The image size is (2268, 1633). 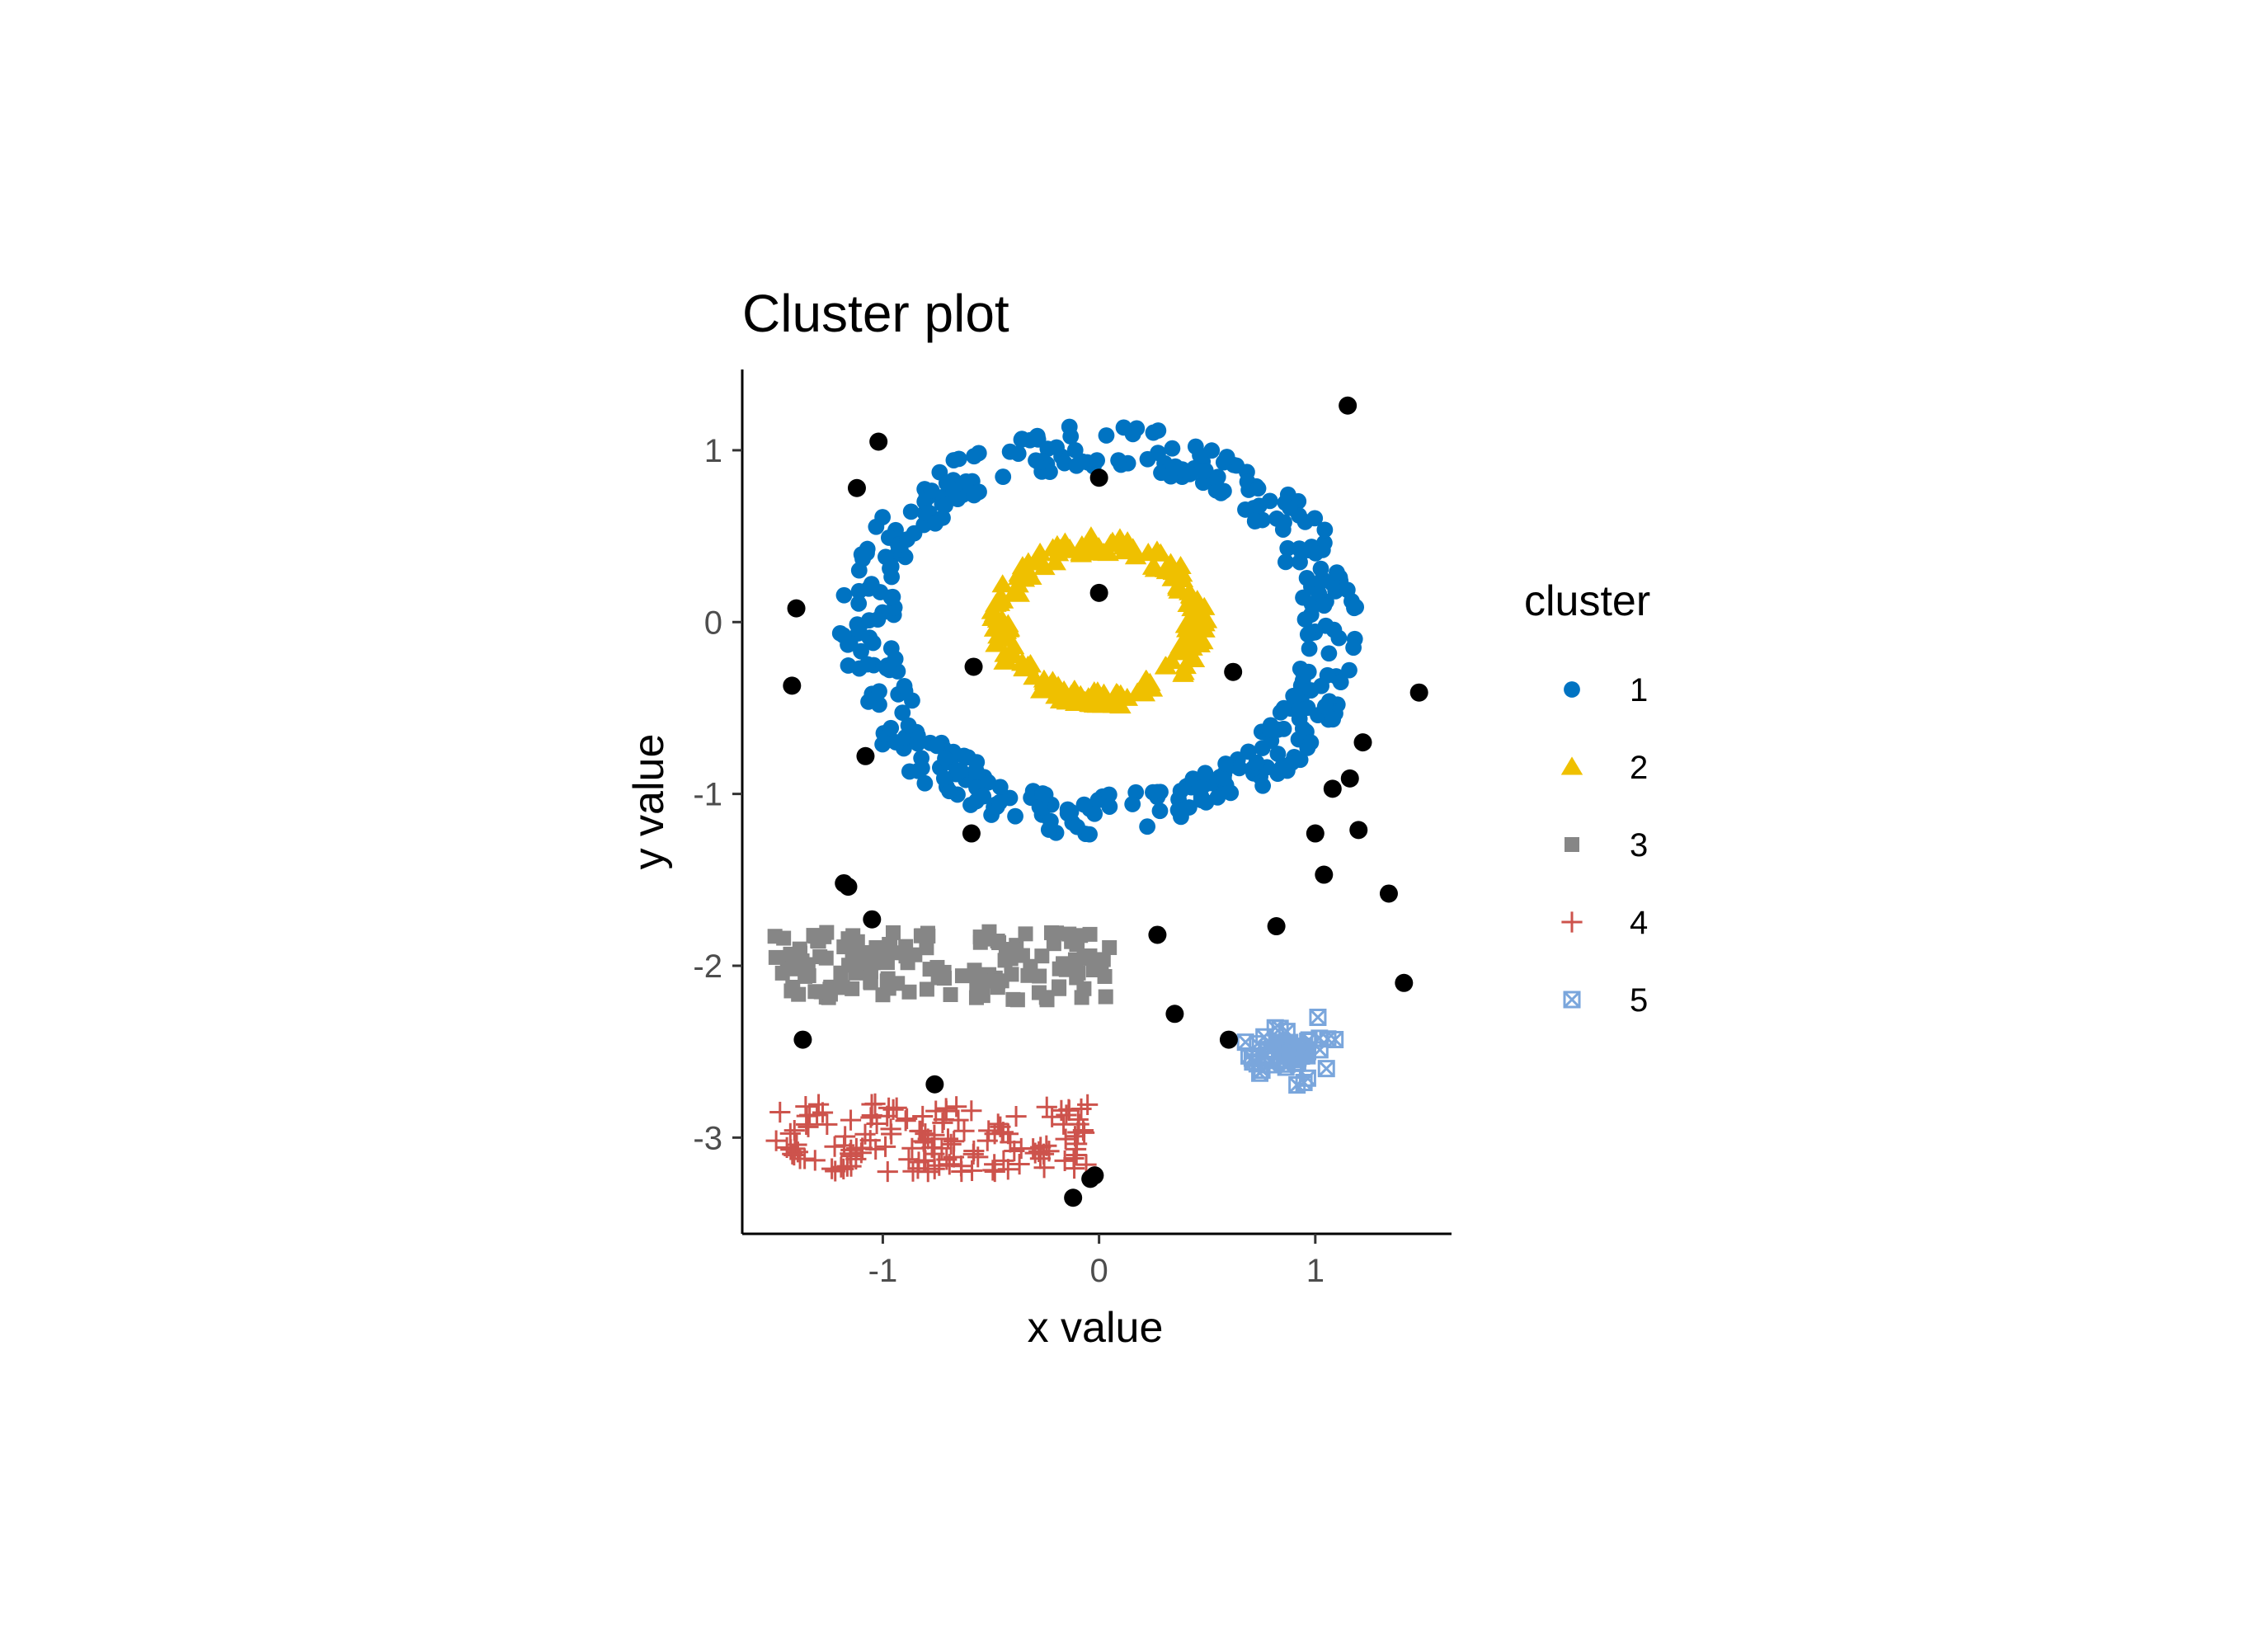 What do you see at coordinates (1009, 861) in the screenshot?
I see `axis-ticks: -1 0 1 1 0 -1 -2 -3` at bounding box center [1009, 861].